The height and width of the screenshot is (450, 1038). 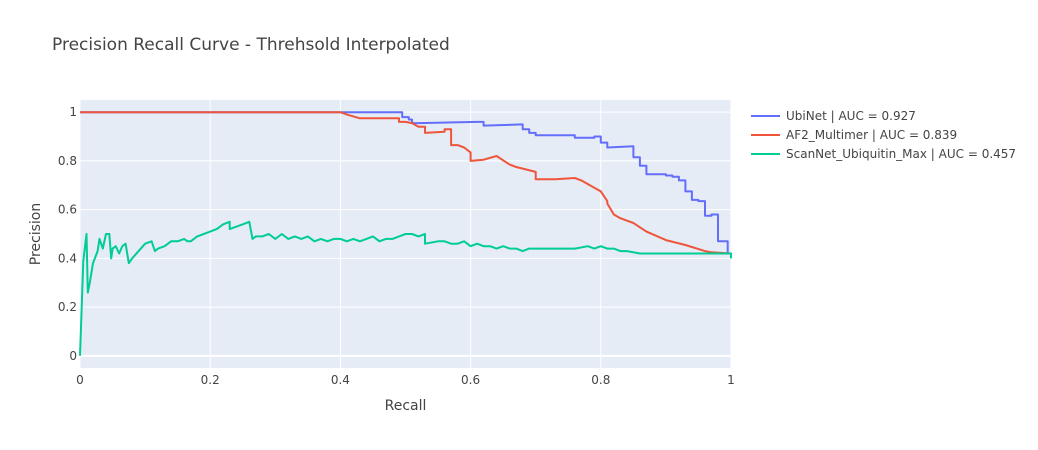 I want to click on y-tick-label: 0.4, so click(x=67, y=258).